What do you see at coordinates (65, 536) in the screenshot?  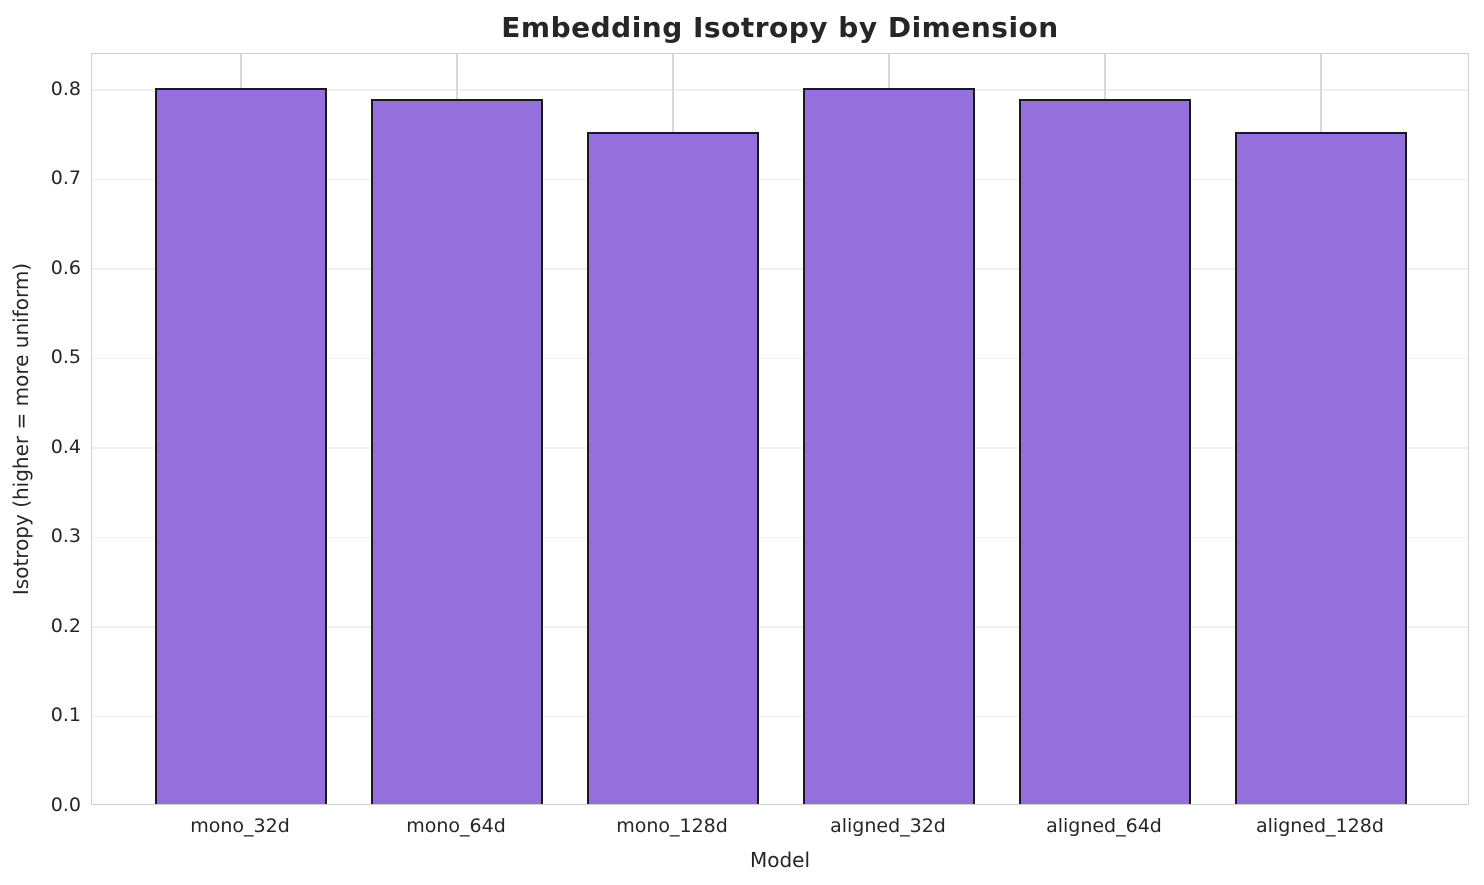 I see `y-tick-label: 0.3` at bounding box center [65, 536].